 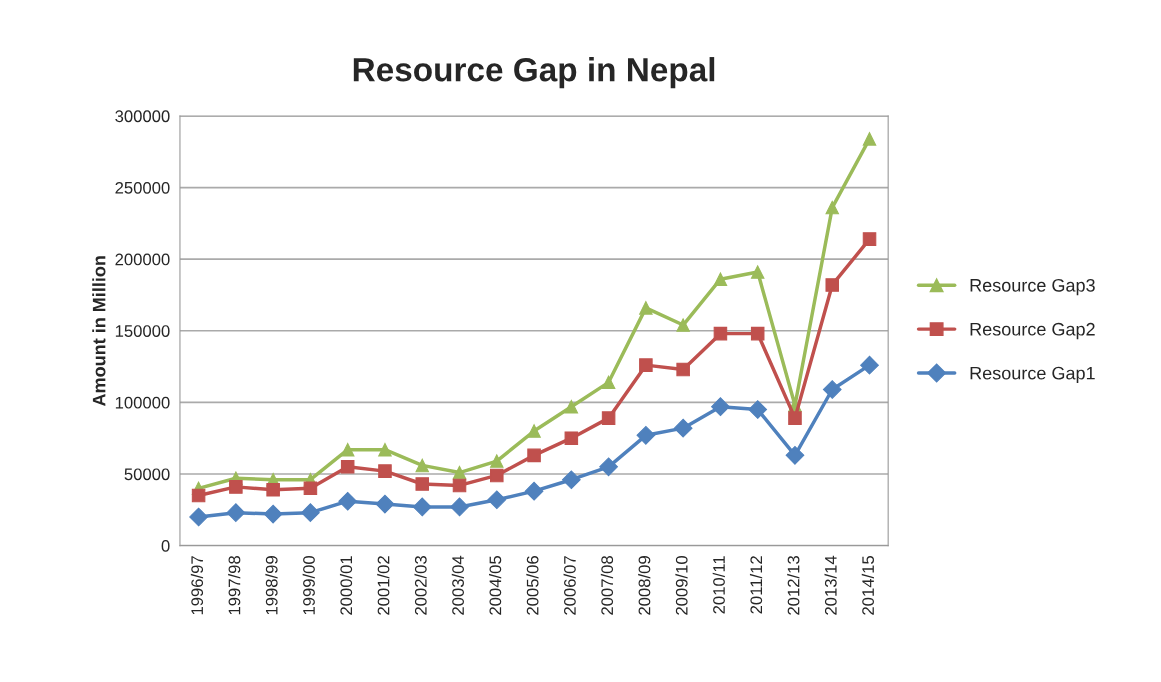 What do you see at coordinates (681, 585) in the screenshot?
I see `x-tick-label: 2009/10` at bounding box center [681, 585].